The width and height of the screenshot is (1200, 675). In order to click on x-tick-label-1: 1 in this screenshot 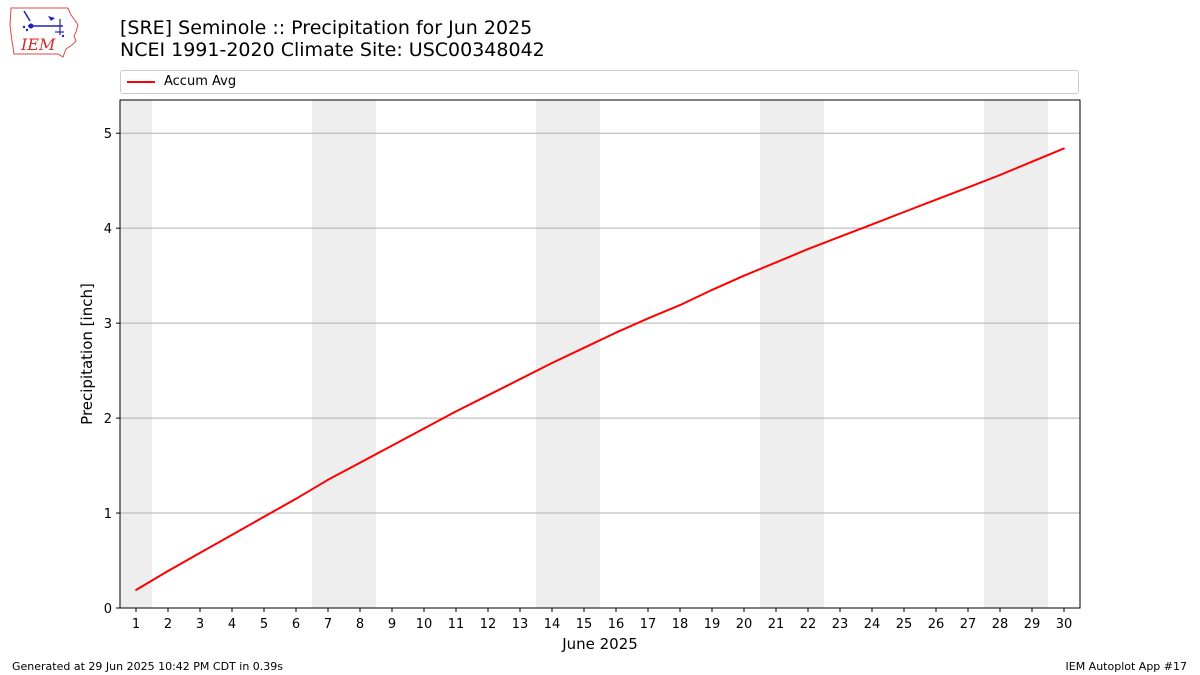, I will do `click(136, 624)`.